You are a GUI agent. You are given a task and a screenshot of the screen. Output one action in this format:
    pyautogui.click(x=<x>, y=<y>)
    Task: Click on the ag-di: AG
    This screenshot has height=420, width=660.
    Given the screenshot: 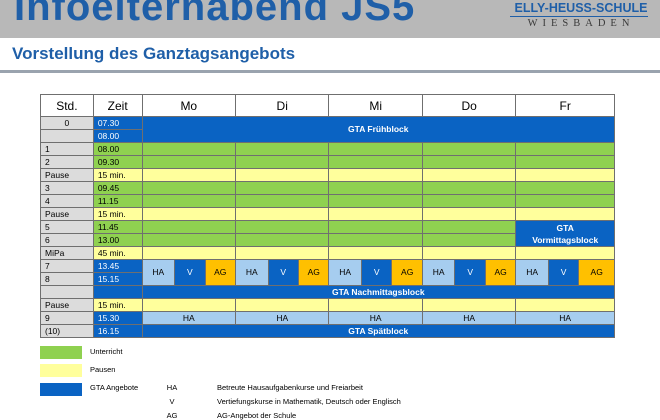 What is the action you would take?
    pyautogui.click(x=313, y=272)
    